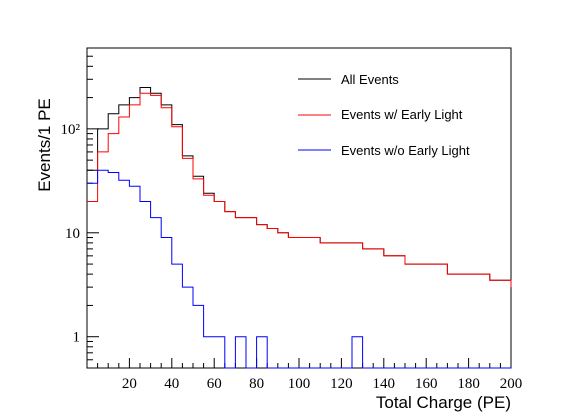 This screenshot has height=419, width=581. What do you see at coordinates (405, 150) in the screenshot?
I see `legend-label-no-early-light: Events w/o Early Light` at bounding box center [405, 150].